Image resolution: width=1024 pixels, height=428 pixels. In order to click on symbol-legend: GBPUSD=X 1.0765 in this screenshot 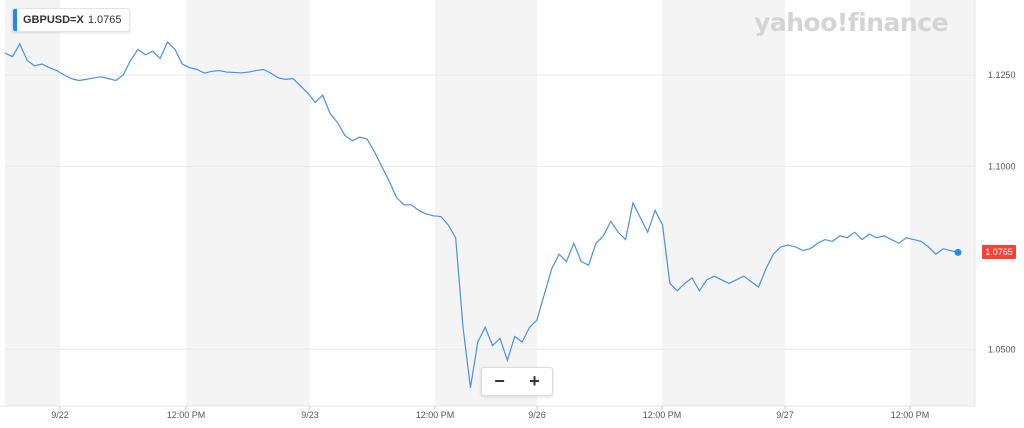, I will do `click(71, 20)`.